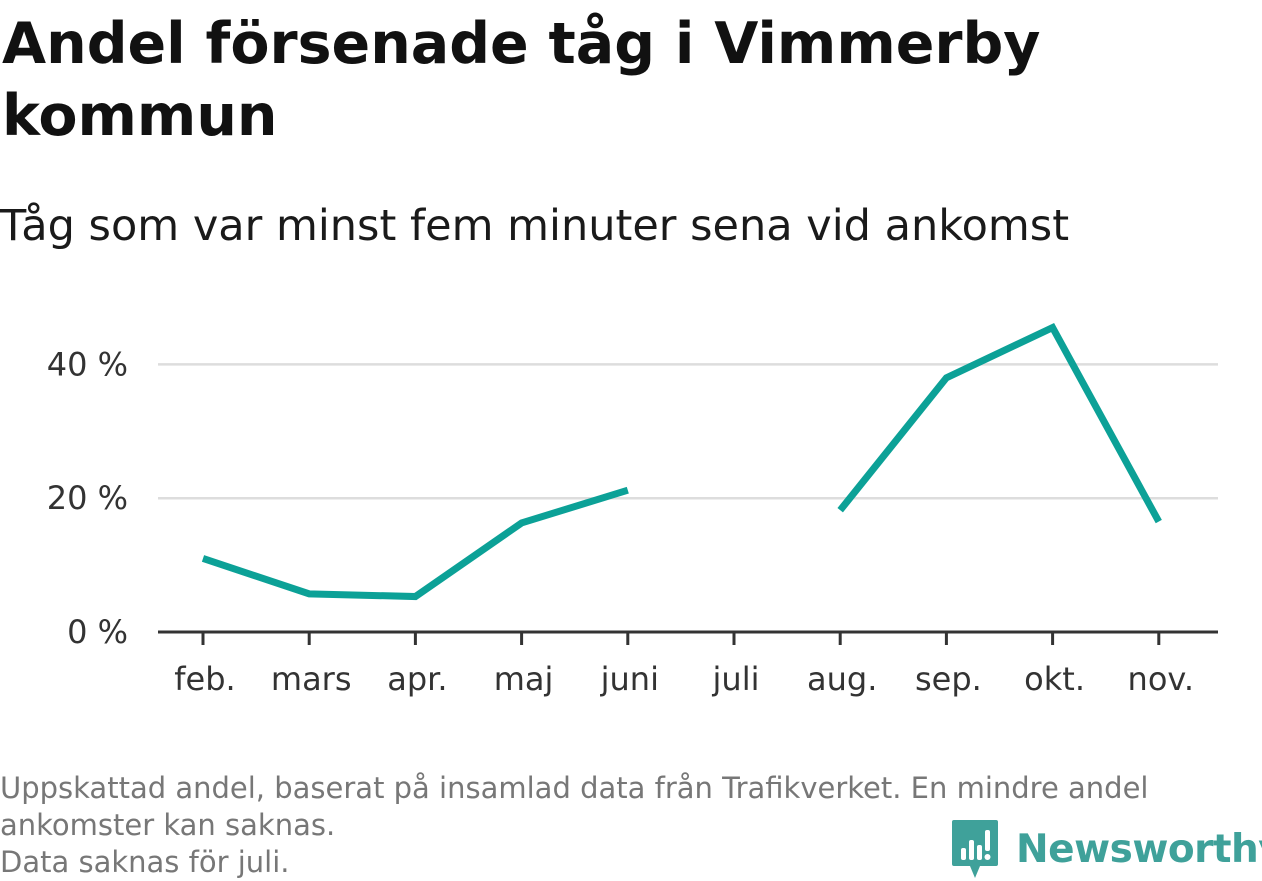 This screenshot has width=1262, height=881. I want to click on x-tick-label: juli, so click(736, 679).